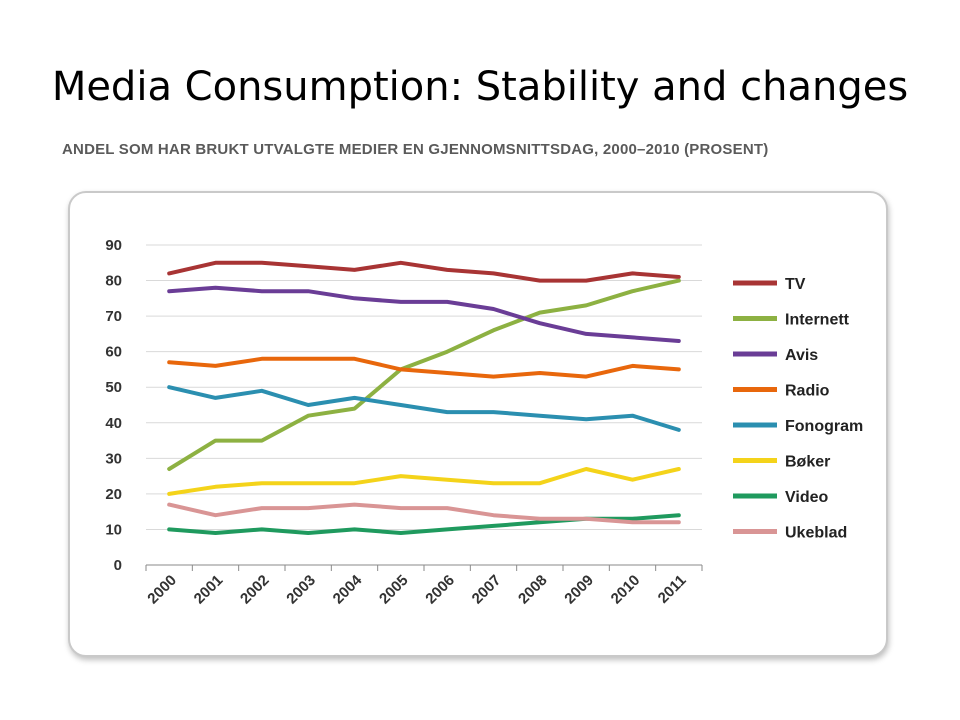  Describe the element at coordinates (816, 533) in the screenshot. I see `legend-label: Ukeblad` at that location.